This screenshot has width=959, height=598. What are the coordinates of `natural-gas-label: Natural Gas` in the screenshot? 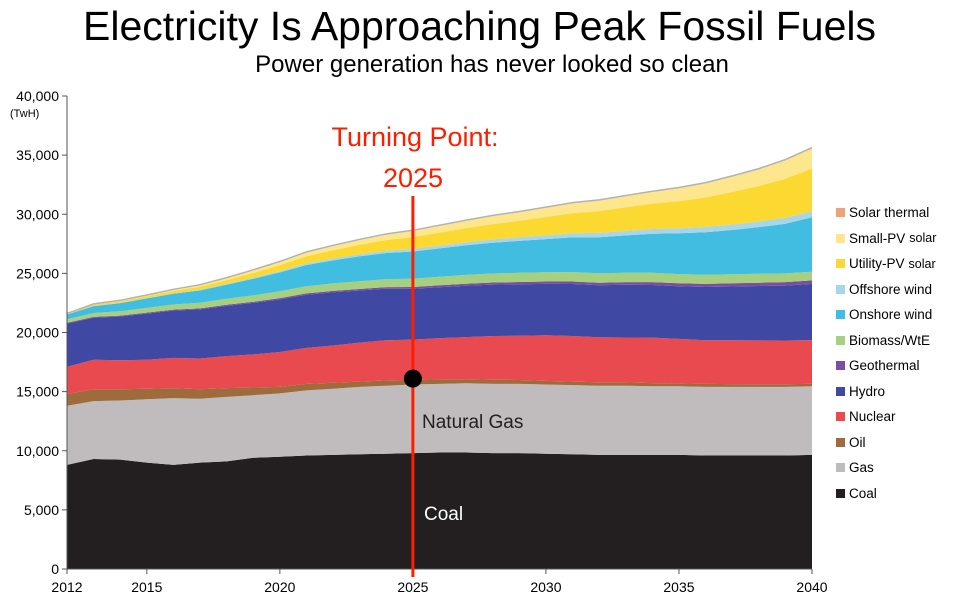 It's located at (472, 422).